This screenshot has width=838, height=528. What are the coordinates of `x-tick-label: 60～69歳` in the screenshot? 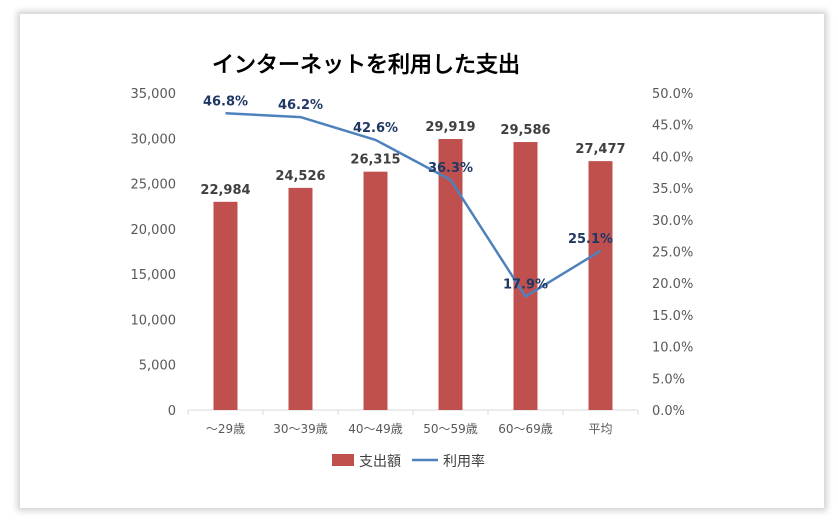 It's located at (525, 429).